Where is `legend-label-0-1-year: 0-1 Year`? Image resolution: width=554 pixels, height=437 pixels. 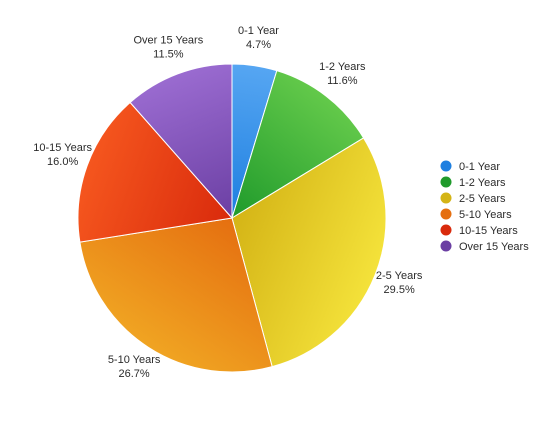
legend-label-0-1-year: 0-1 Year is located at coordinates (479, 167).